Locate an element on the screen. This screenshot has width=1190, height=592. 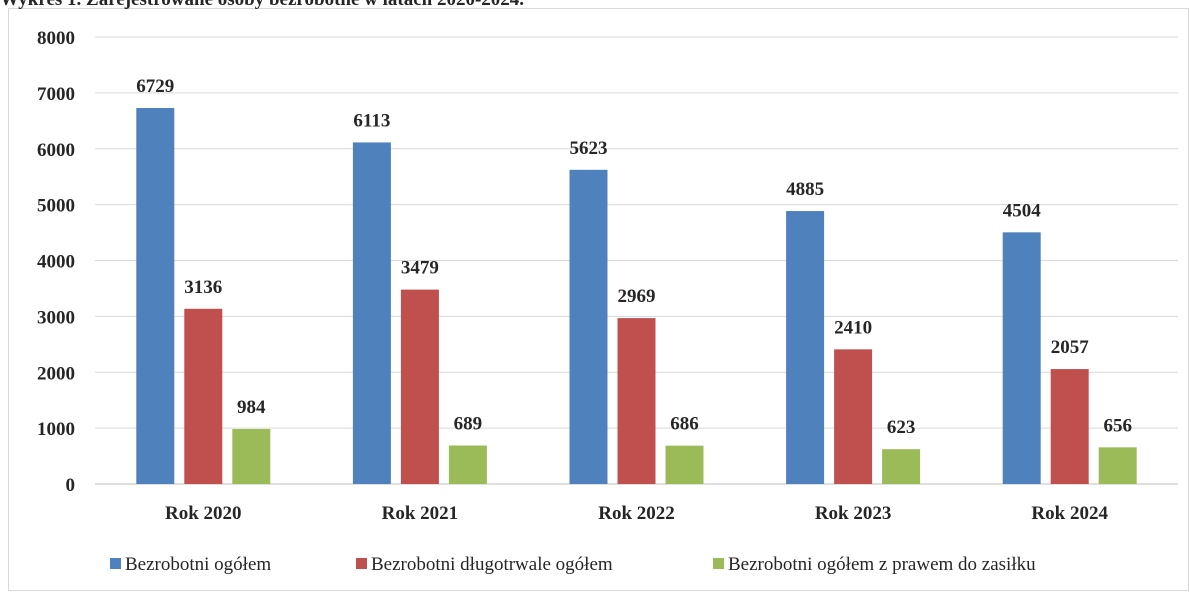
y-tick-label: 2000 is located at coordinates (56, 373).